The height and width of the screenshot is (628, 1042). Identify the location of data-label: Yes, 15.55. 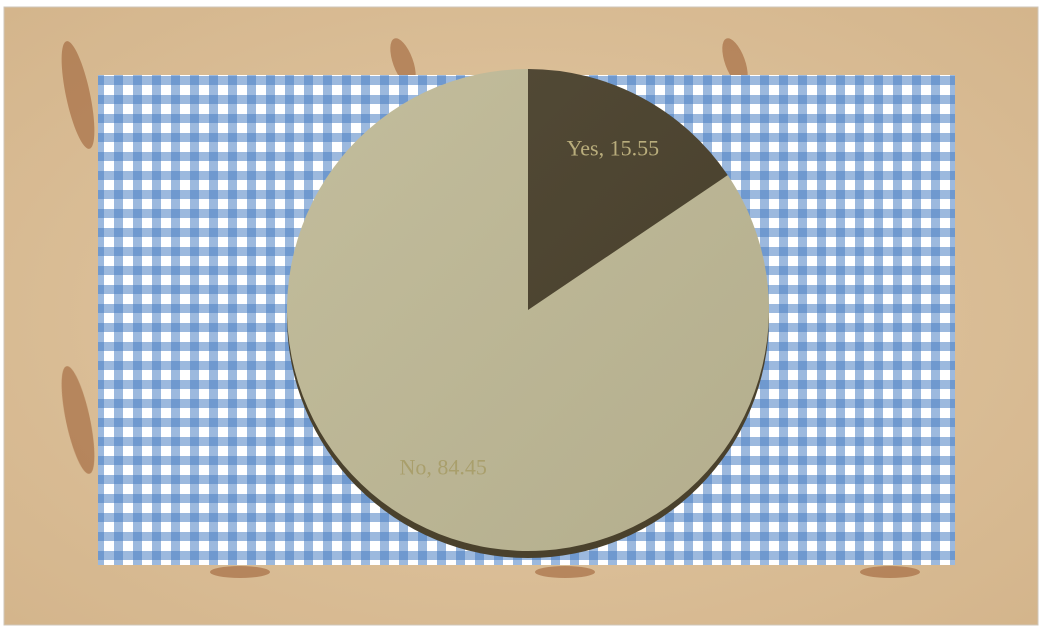
(613, 147).